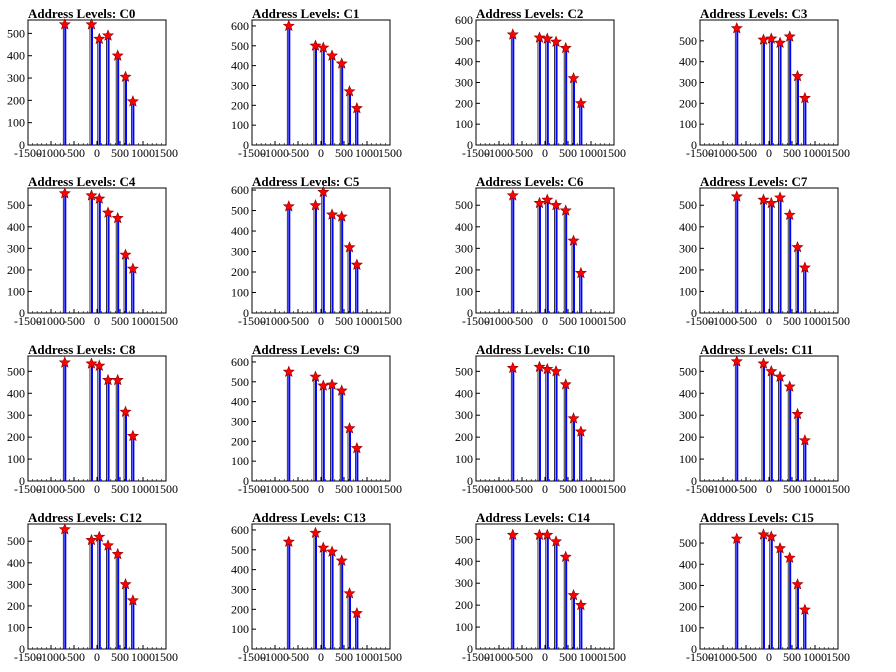 The image size is (896, 672). What do you see at coordinates (240, 530) in the screenshot?
I see `y-tick-label: 600` at bounding box center [240, 530].